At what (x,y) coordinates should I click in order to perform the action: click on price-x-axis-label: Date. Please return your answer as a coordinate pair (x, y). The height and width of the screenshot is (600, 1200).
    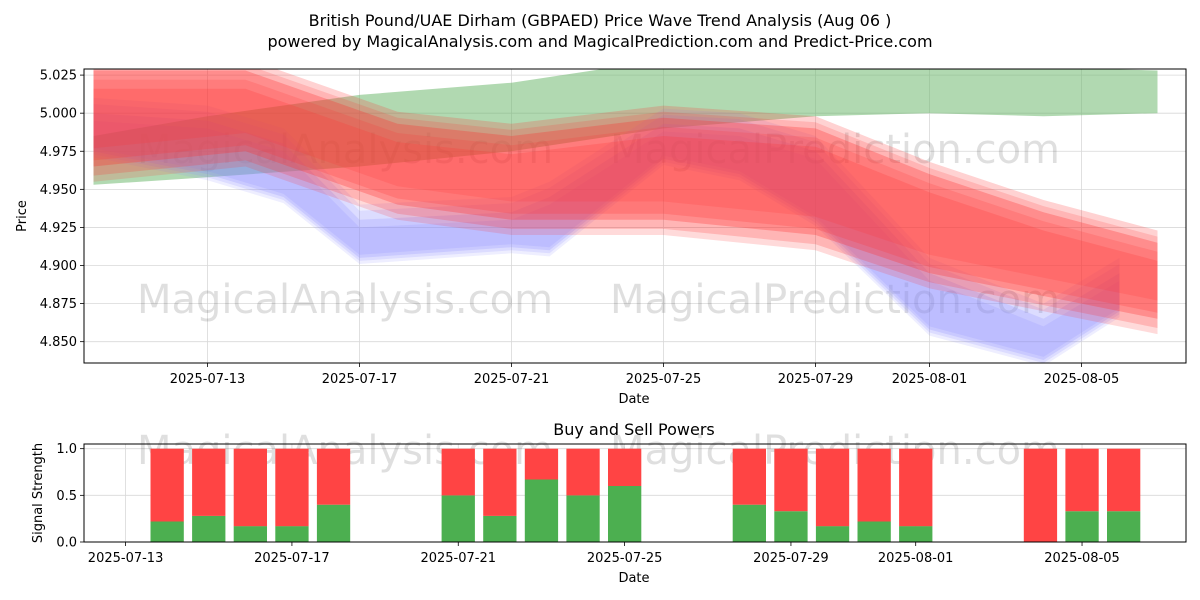
    Looking at the image, I should click on (633, 399).